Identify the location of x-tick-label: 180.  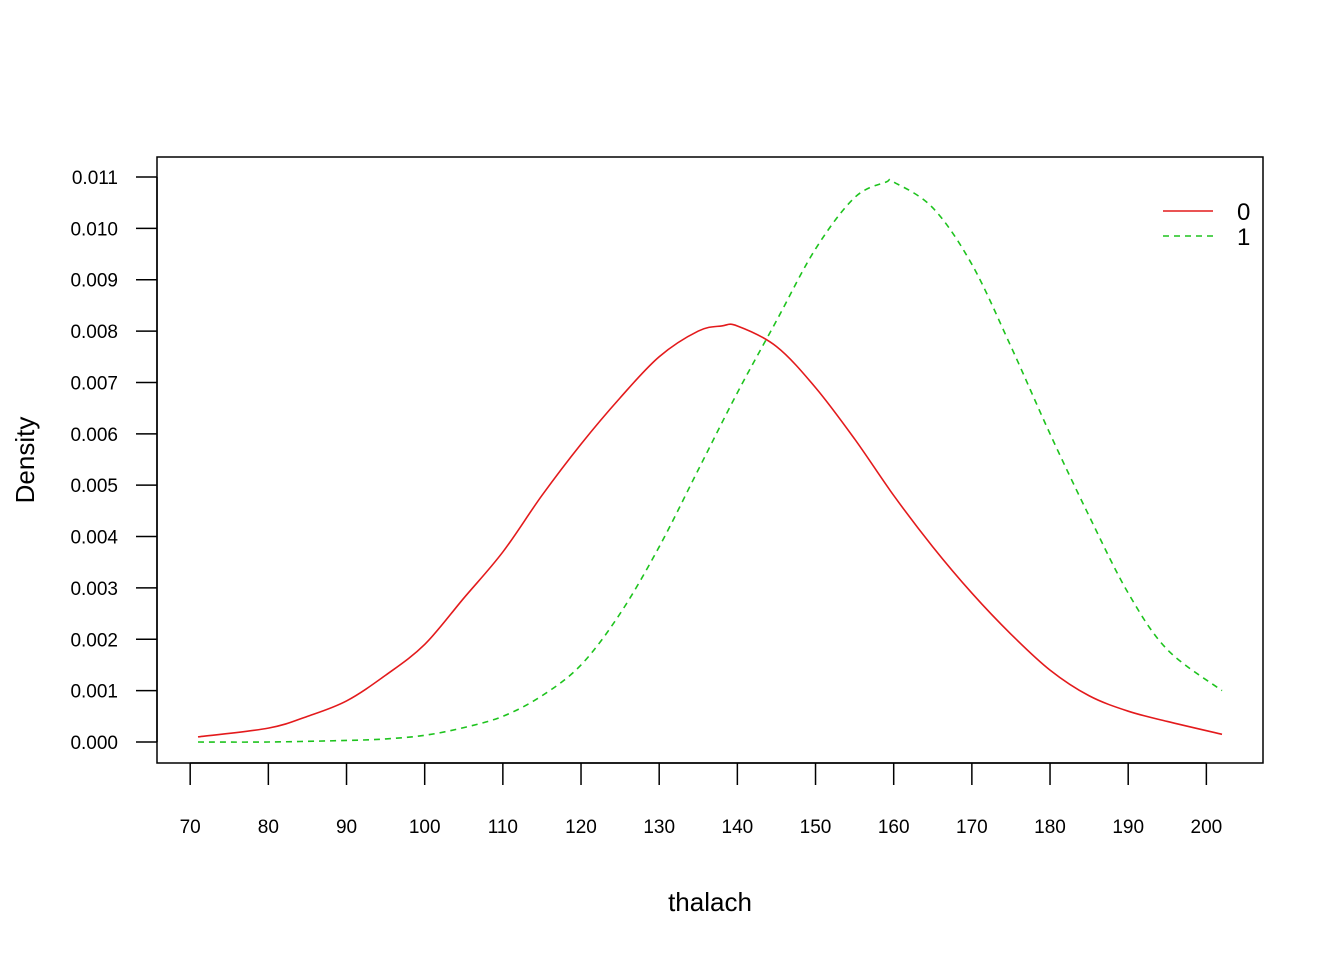
(1050, 827).